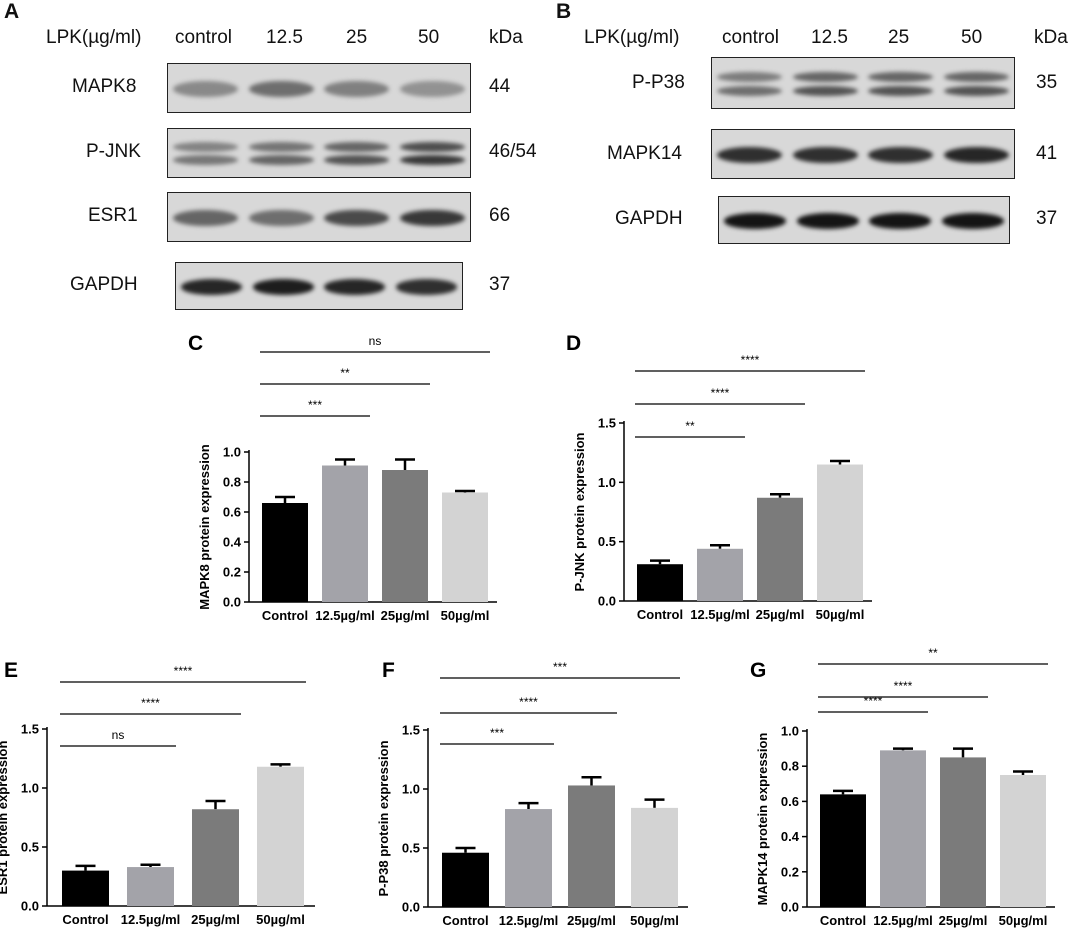 This screenshot has height=934, width=1072. What do you see at coordinates (11, 670) in the screenshot?
I see `panel-letter-e: E` at bounding box center [11, 670].